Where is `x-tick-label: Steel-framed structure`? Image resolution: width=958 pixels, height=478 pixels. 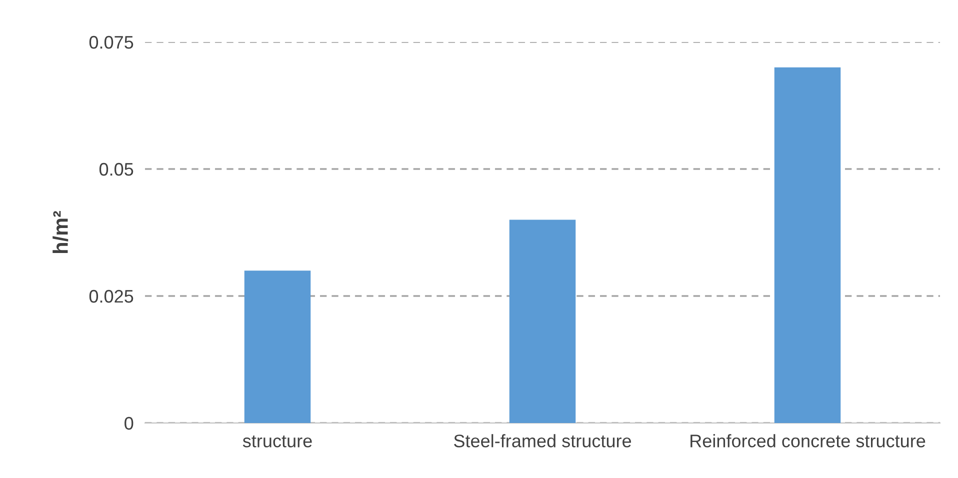 x-tick-label: Steel-framed structure is located at coordinates (543, 441).